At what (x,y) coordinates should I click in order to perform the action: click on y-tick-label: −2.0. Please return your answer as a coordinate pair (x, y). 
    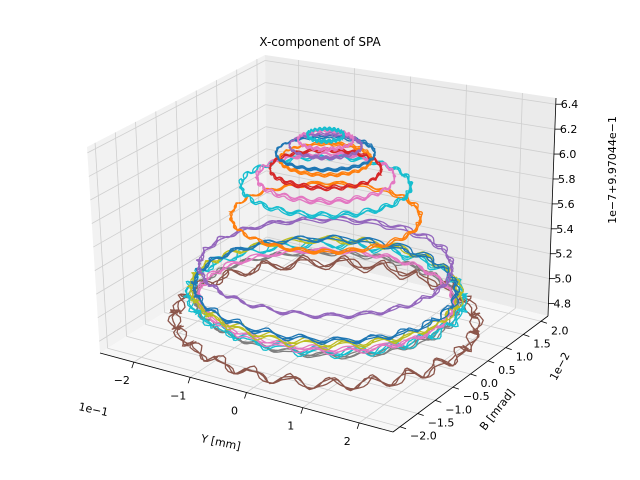
    Looking at the image, I should click on (423, 436).